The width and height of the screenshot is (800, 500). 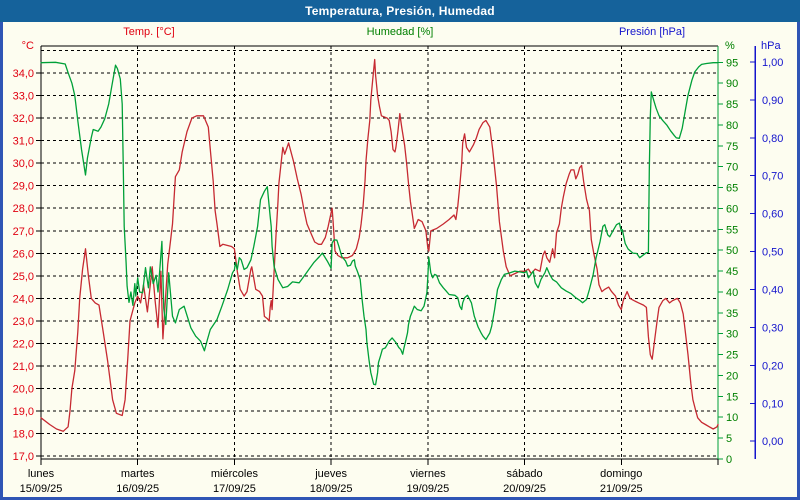 I want to click on title-bar: Temperatura, Presión, Humedad, so click(x=400, y=11).